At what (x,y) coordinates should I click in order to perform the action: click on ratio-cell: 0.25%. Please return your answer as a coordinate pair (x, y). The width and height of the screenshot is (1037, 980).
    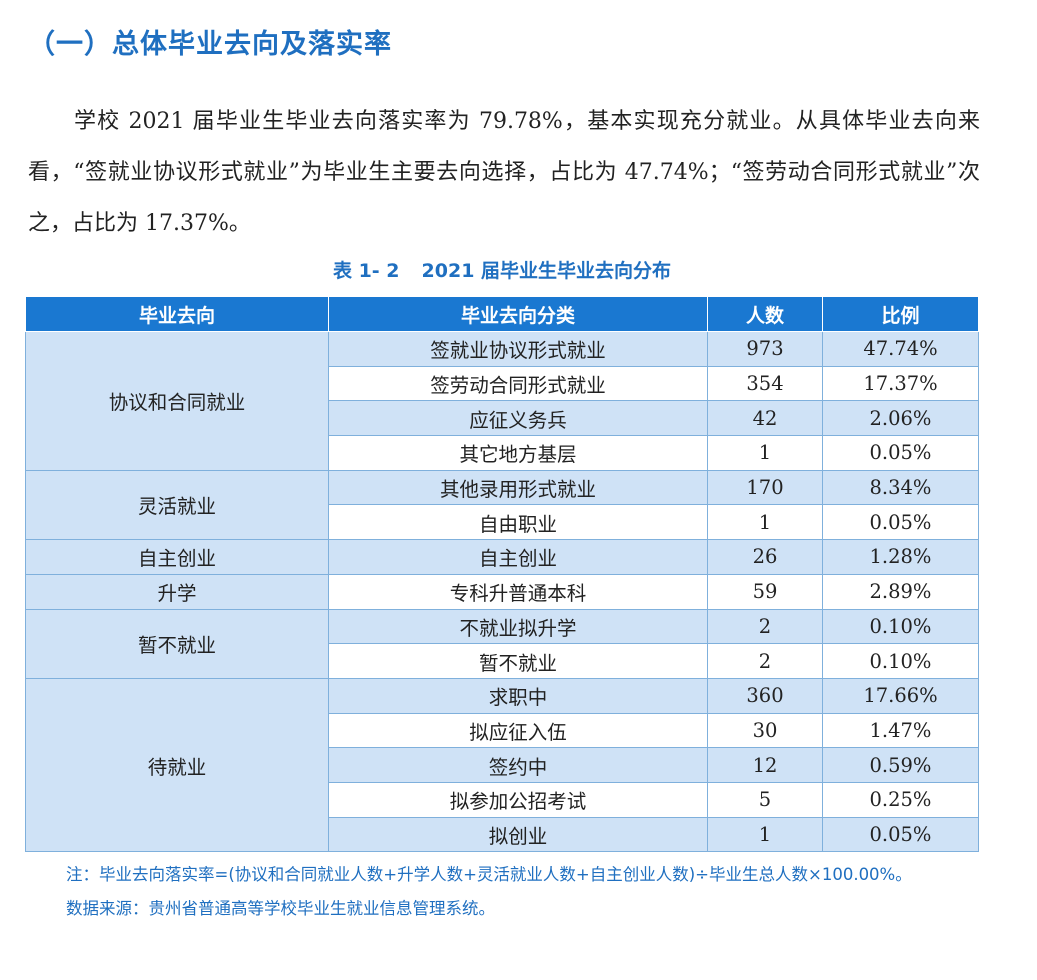
    Looking at the image, I should click on (900, 799).